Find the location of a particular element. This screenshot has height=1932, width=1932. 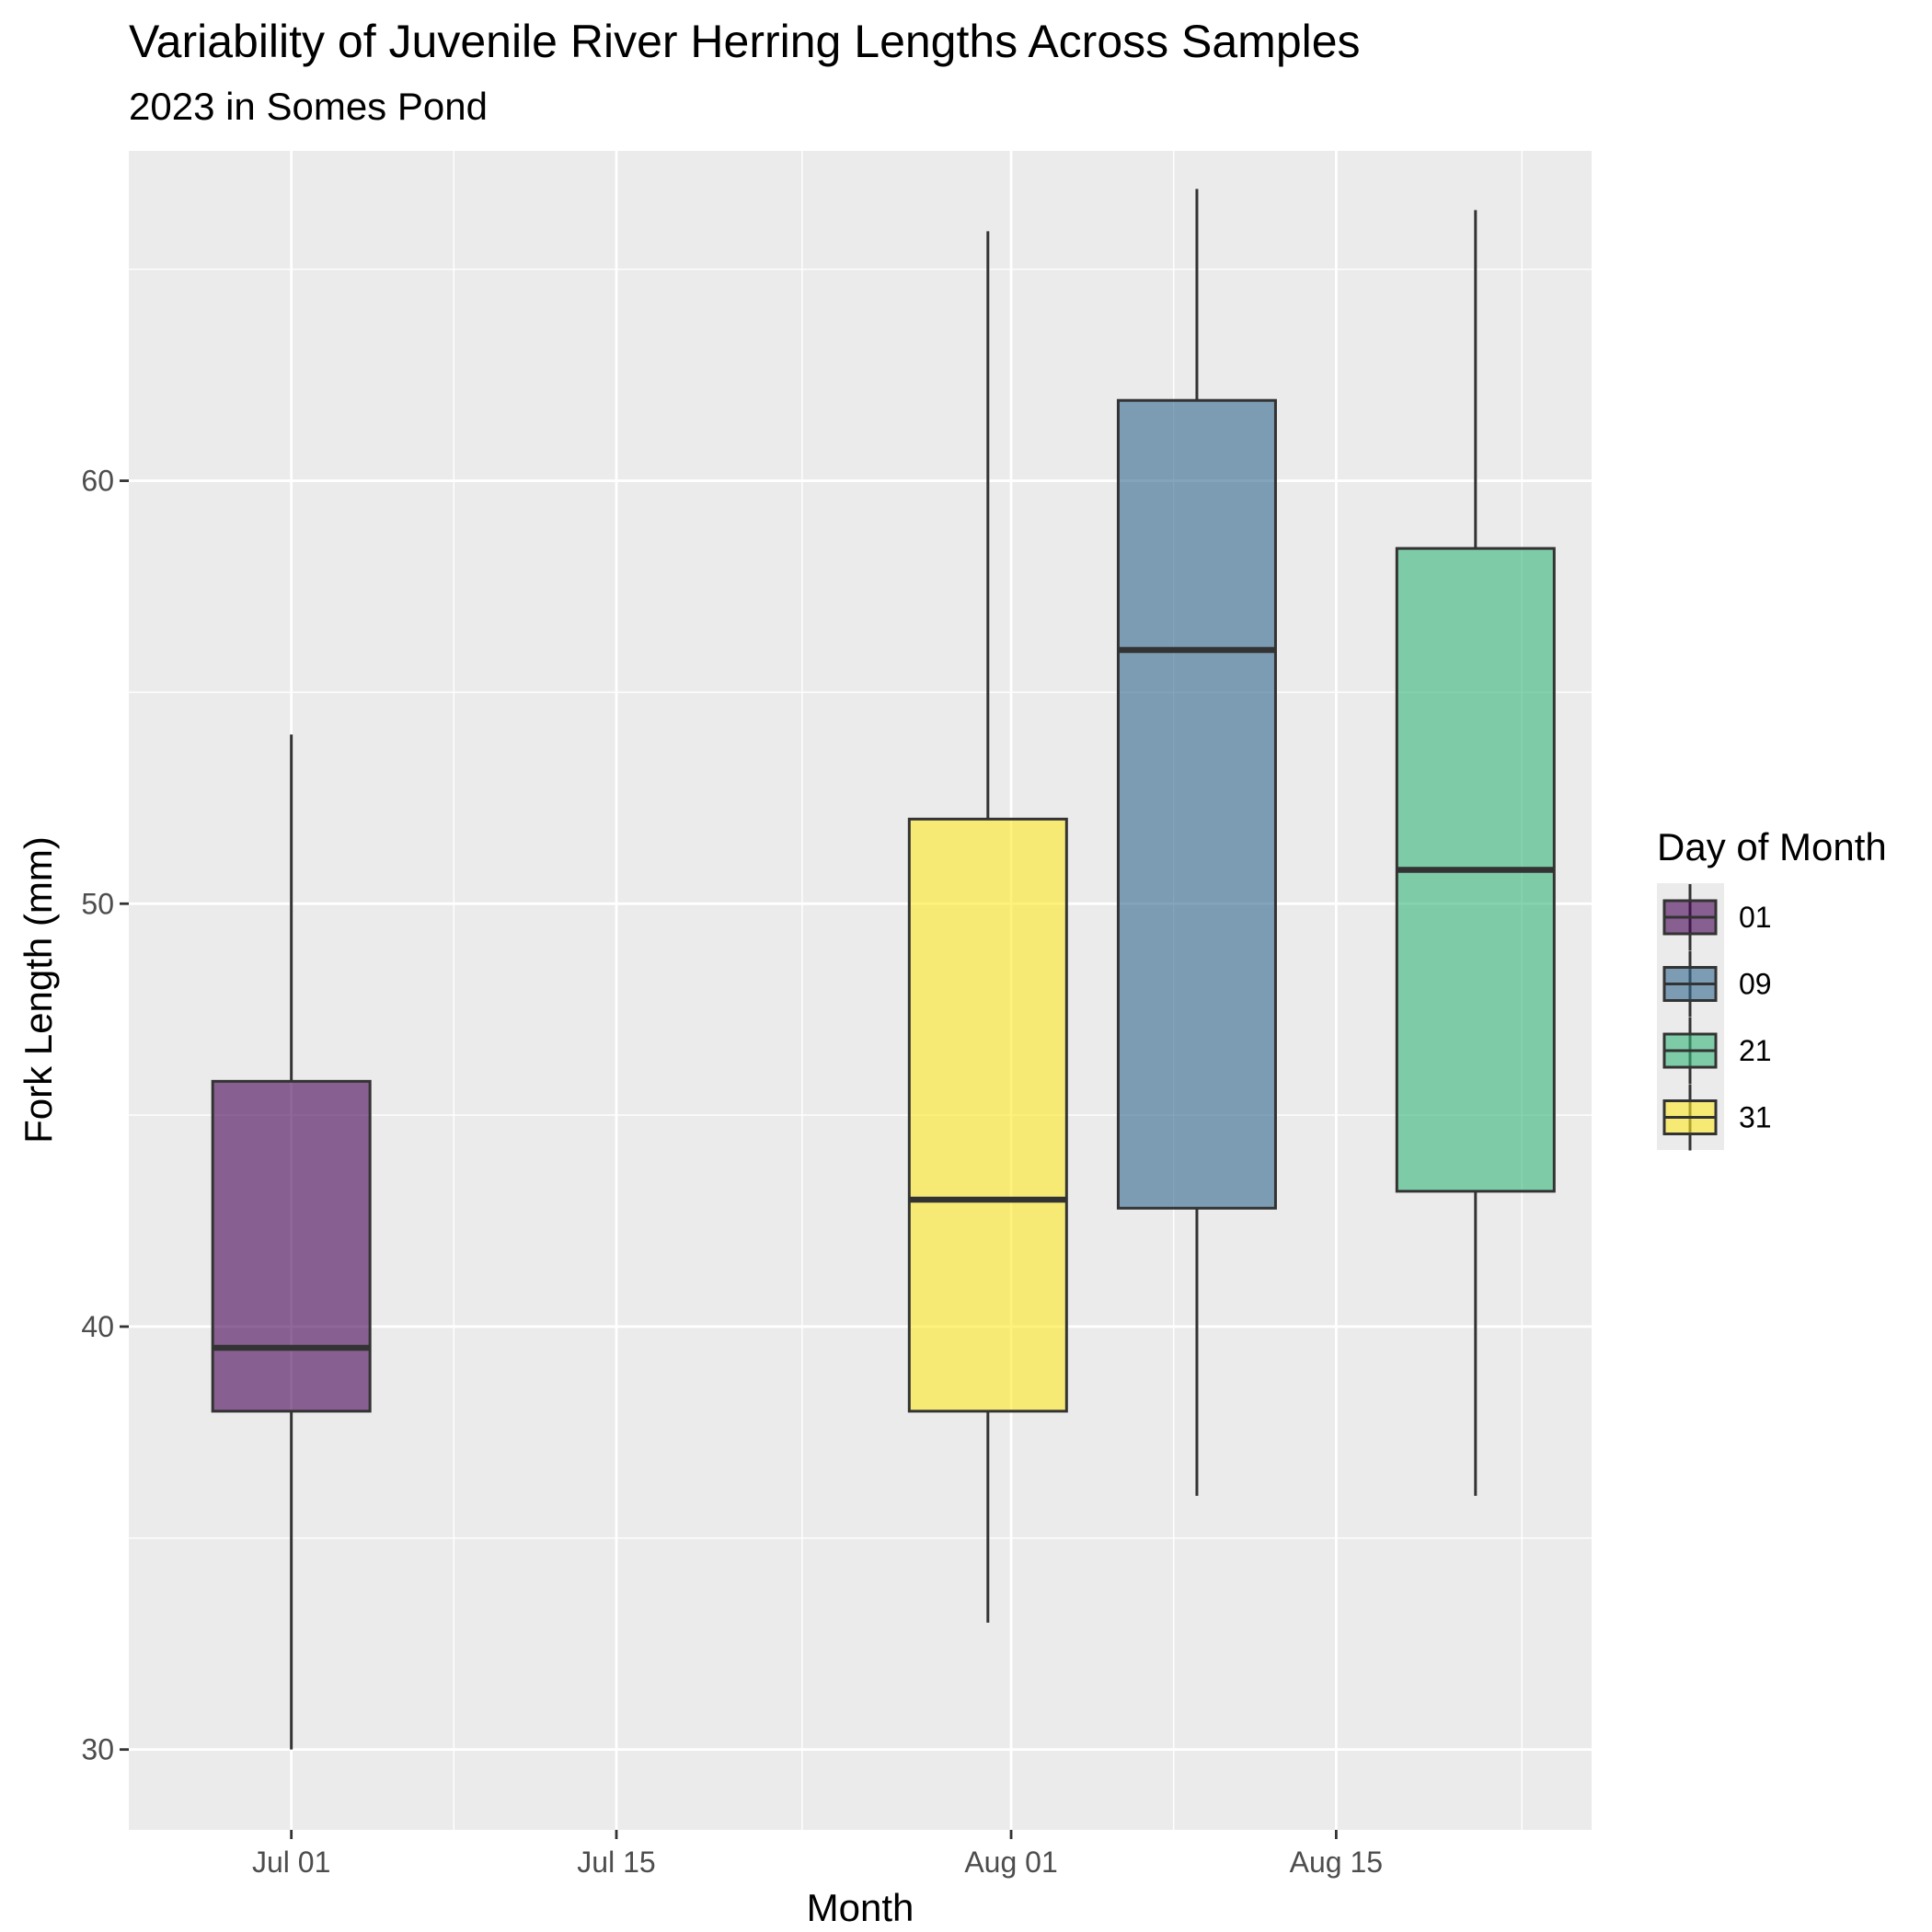

x-axis-title: Month is located at coordinates (860, 1907).